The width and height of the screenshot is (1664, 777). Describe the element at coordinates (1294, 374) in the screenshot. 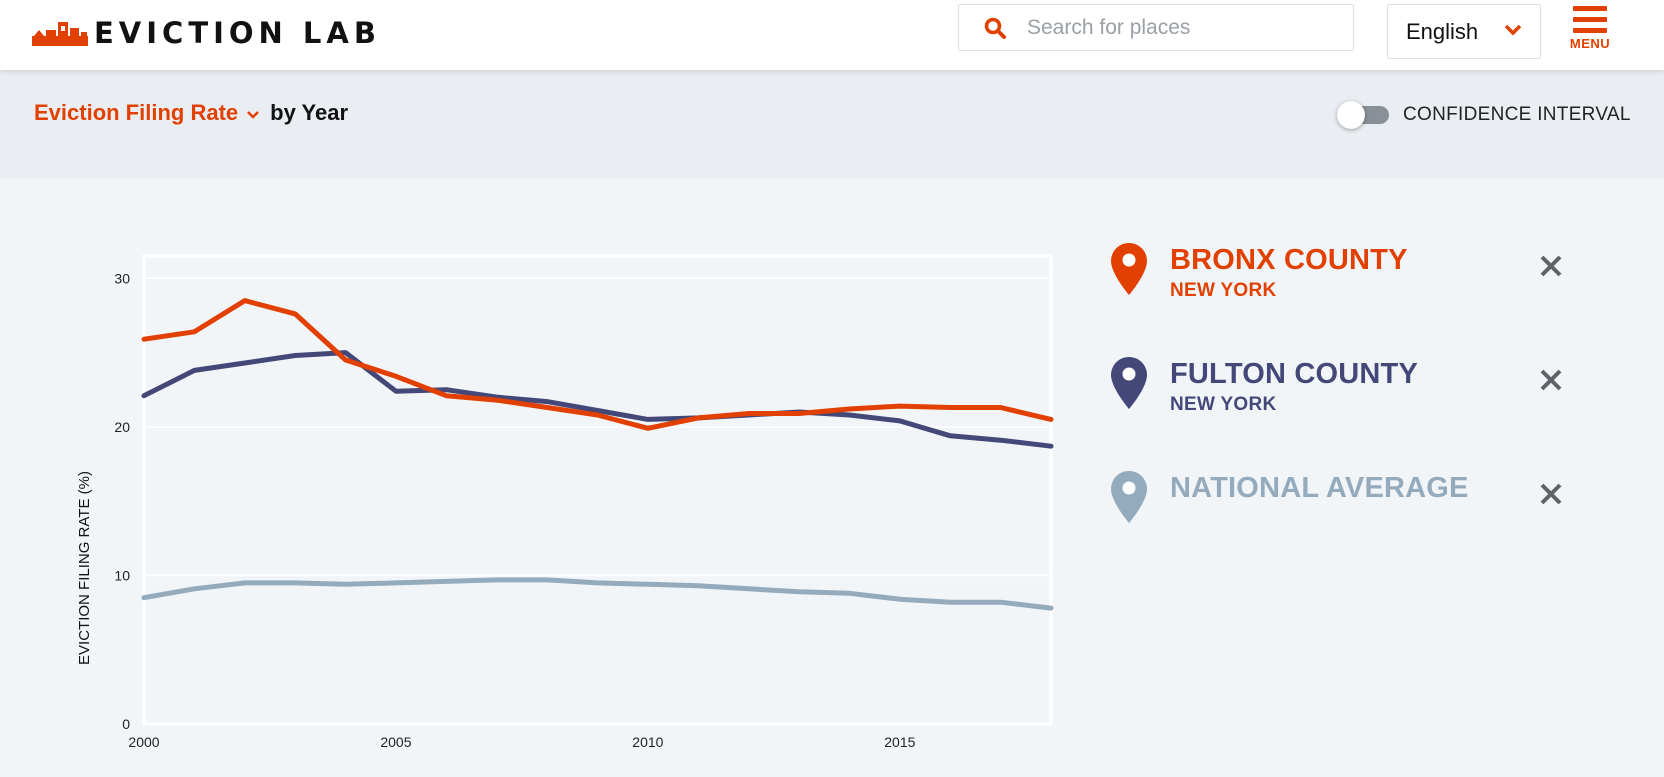

I see `legend-name: FULTON COUNTY` at that location.